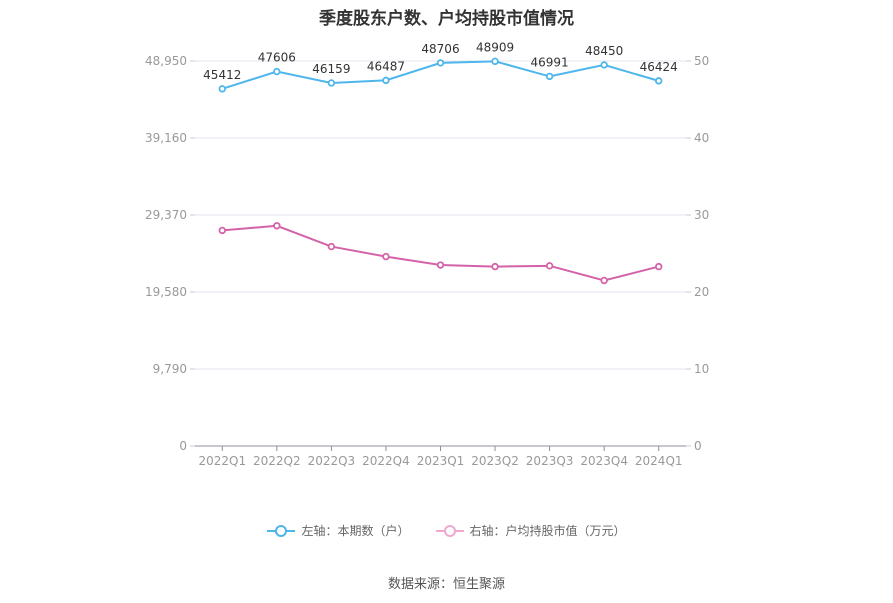 The image size is (893, 603). I want to click on data-source: 数据来源：恒生聚源, so click(446, 584).